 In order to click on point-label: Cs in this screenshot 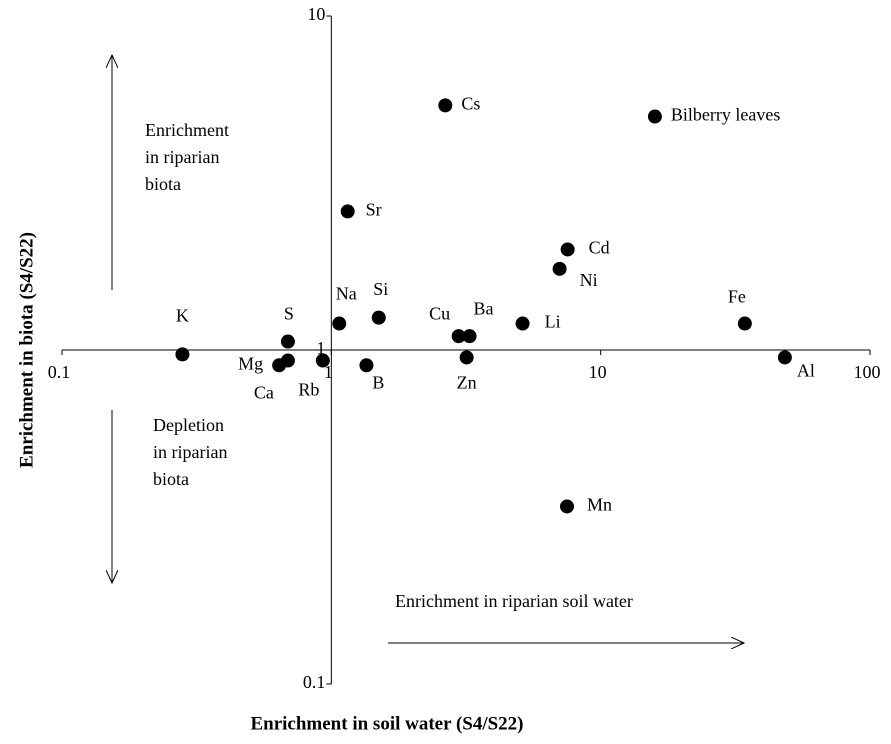, I will do `click(470, 104)`.